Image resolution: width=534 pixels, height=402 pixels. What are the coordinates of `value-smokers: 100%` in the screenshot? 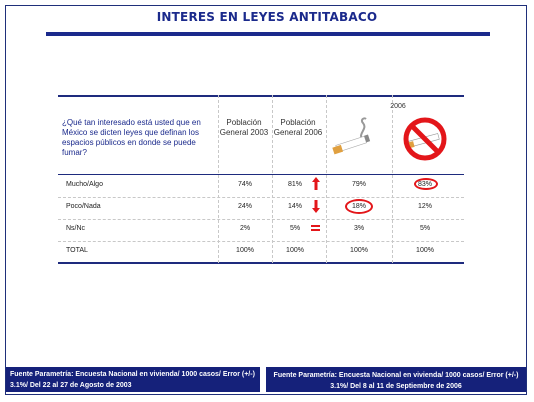 It's located at (359, 250).